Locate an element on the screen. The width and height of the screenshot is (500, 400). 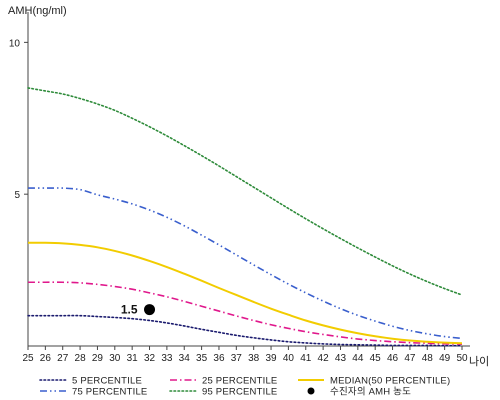
points-layer: 1.5 is located at coordinates (138, 310).